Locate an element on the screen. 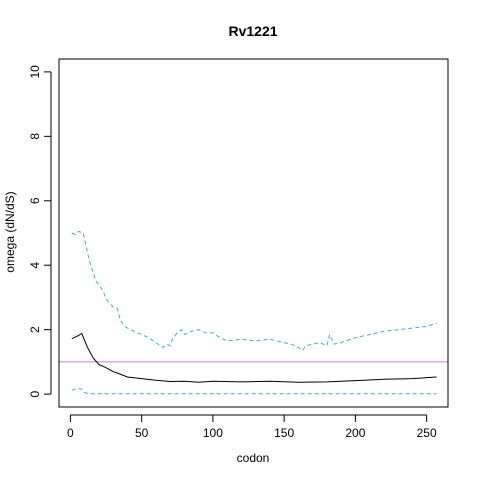  x-tick-label: 50 is located at coordinates (142, 433).